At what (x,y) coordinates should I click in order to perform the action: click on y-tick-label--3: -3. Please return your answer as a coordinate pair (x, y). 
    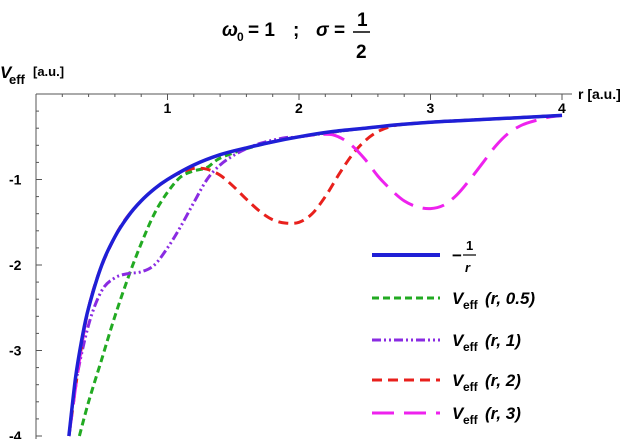
    Looking at the image, I should click on (15, 351).